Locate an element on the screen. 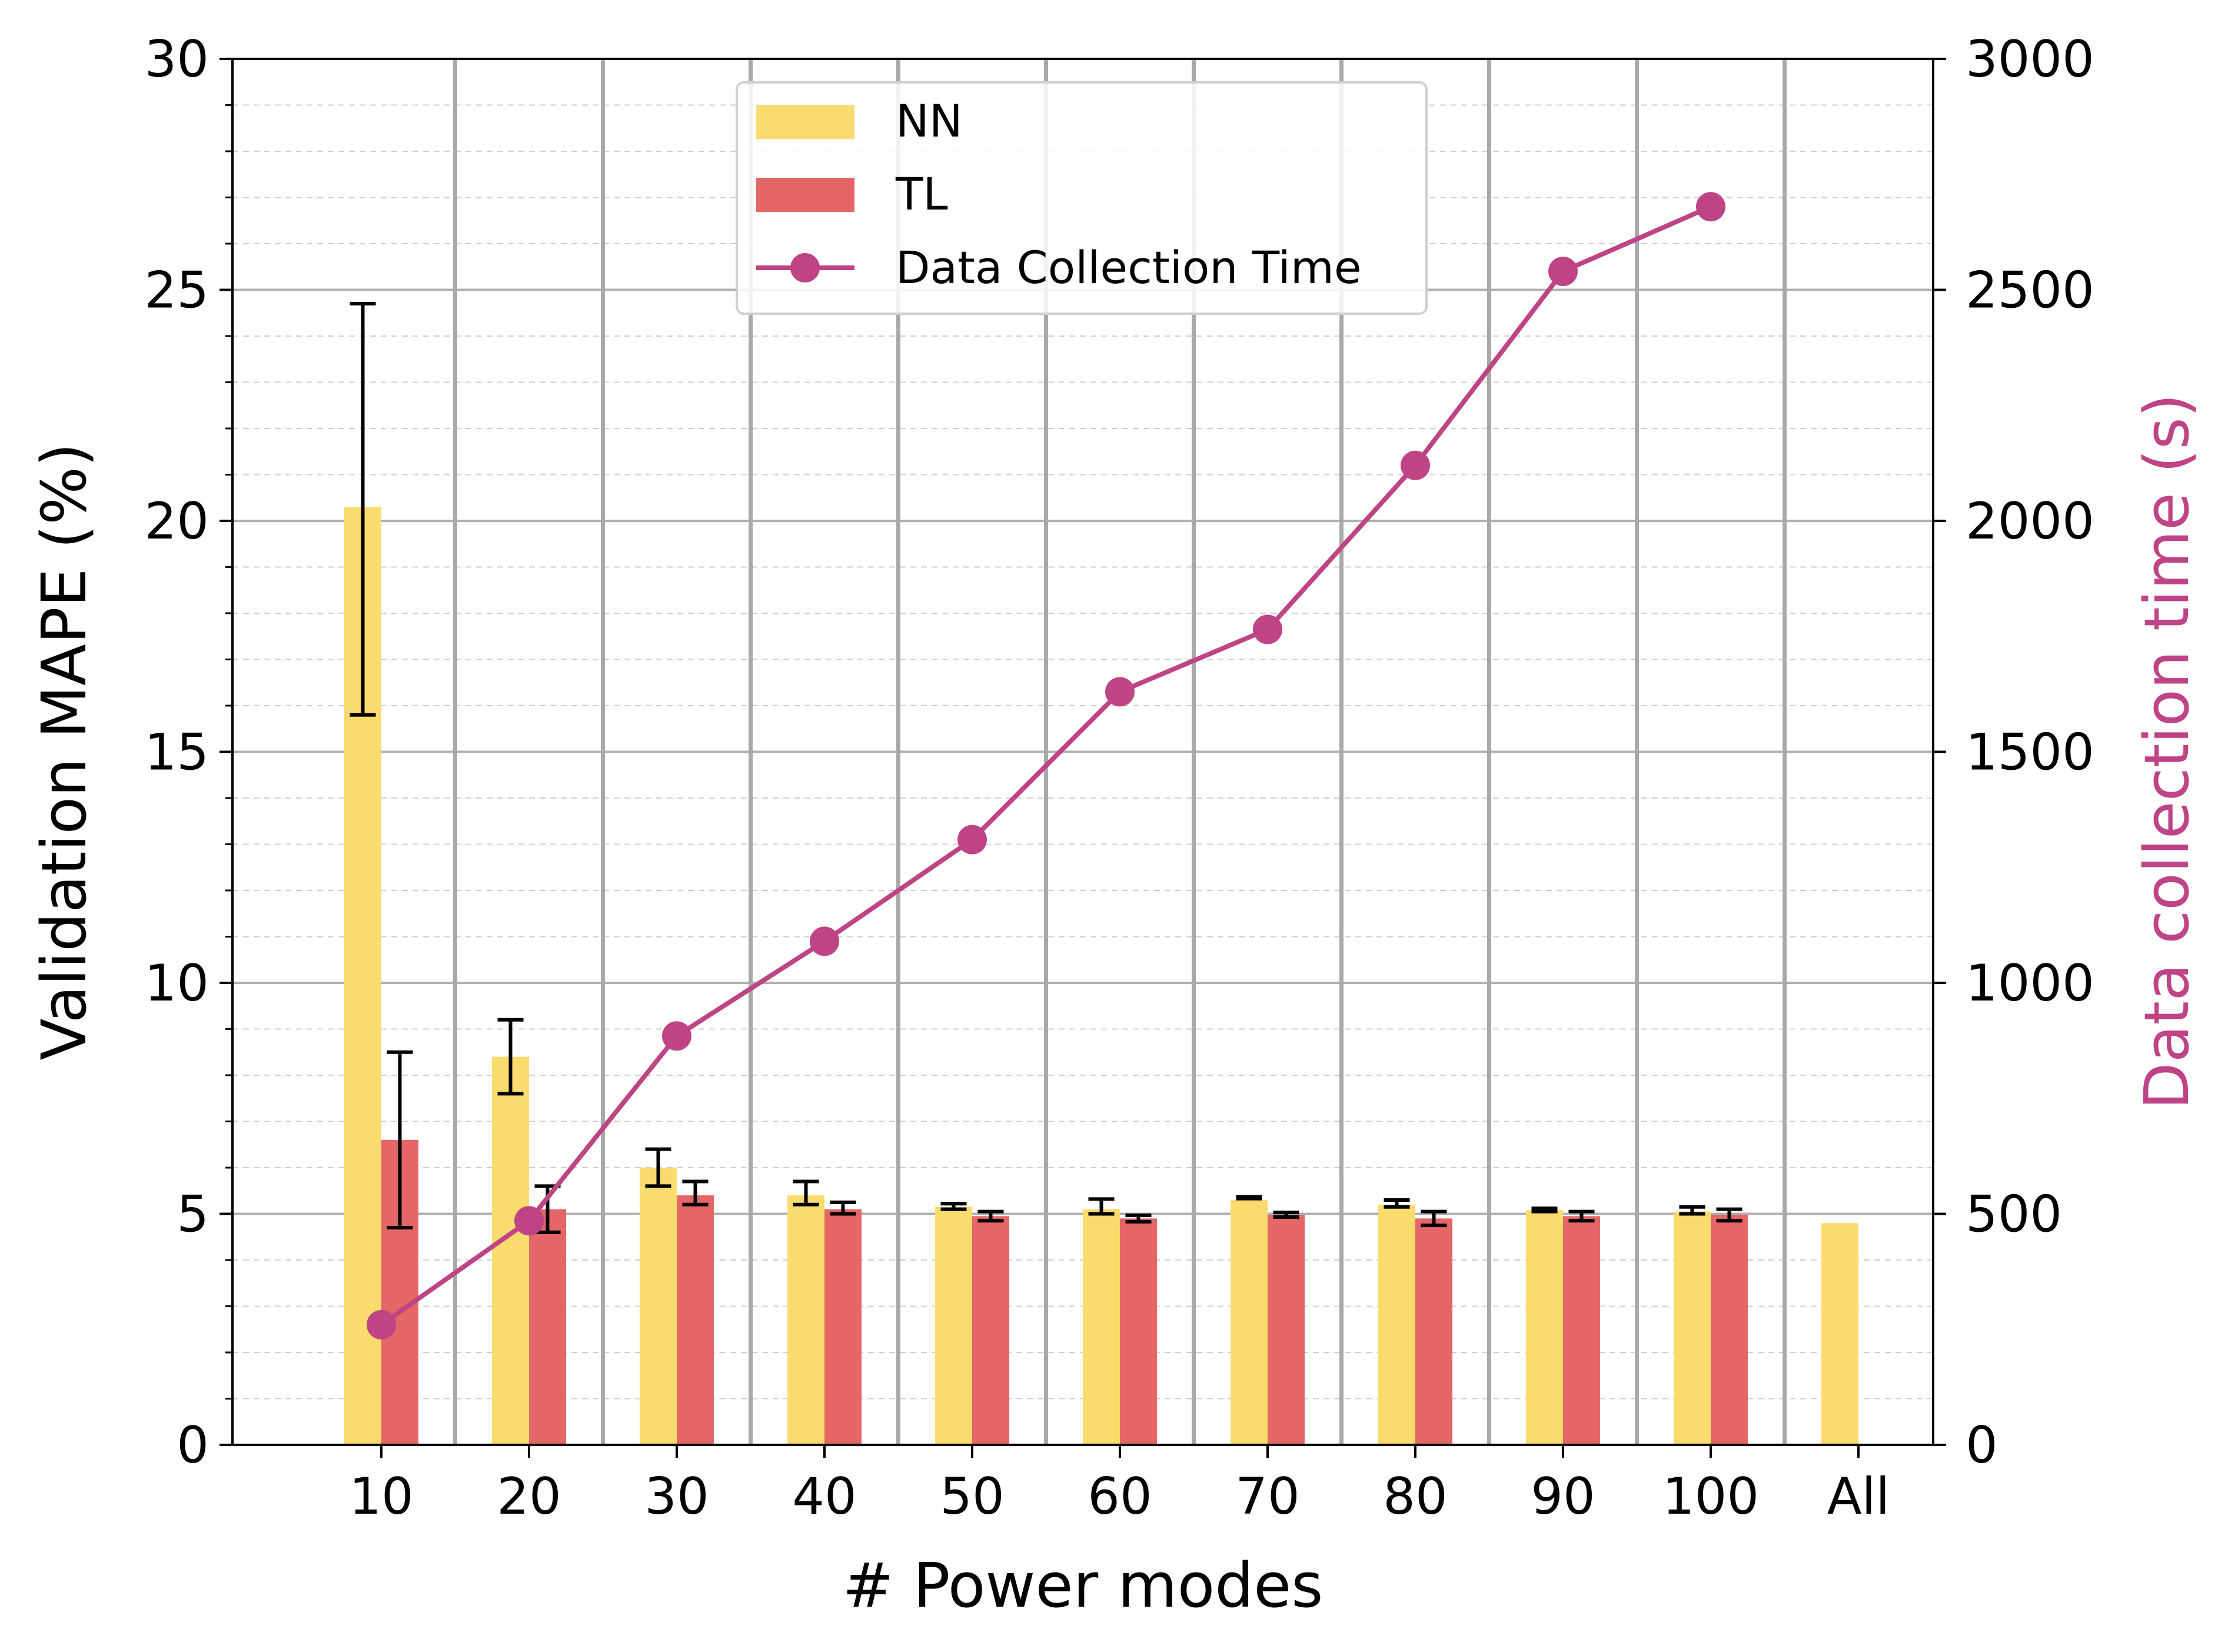 This screenshot has width=2228, height=1652. legend-swatch-tl is located at coordinates (805, 195).